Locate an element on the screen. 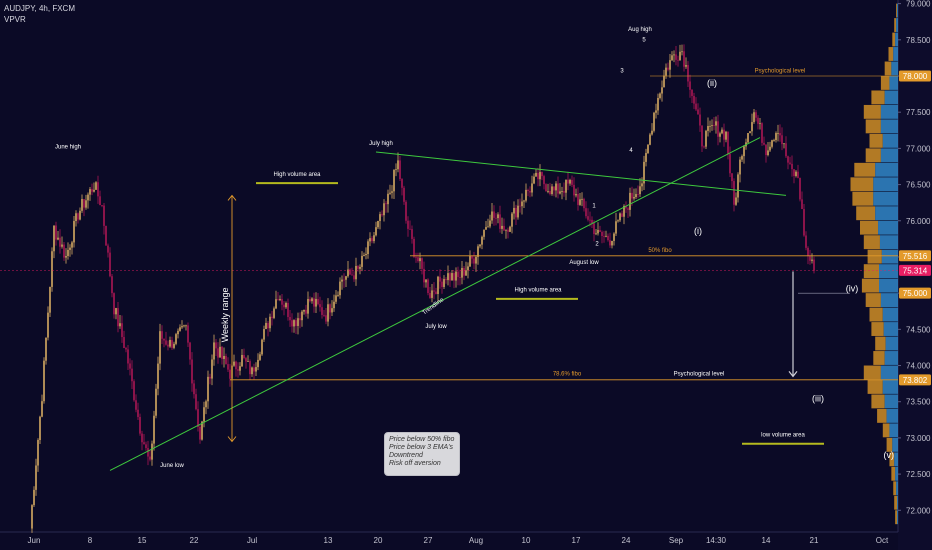  y-tick-label: 77.000 is located at coordinates (918, 148).